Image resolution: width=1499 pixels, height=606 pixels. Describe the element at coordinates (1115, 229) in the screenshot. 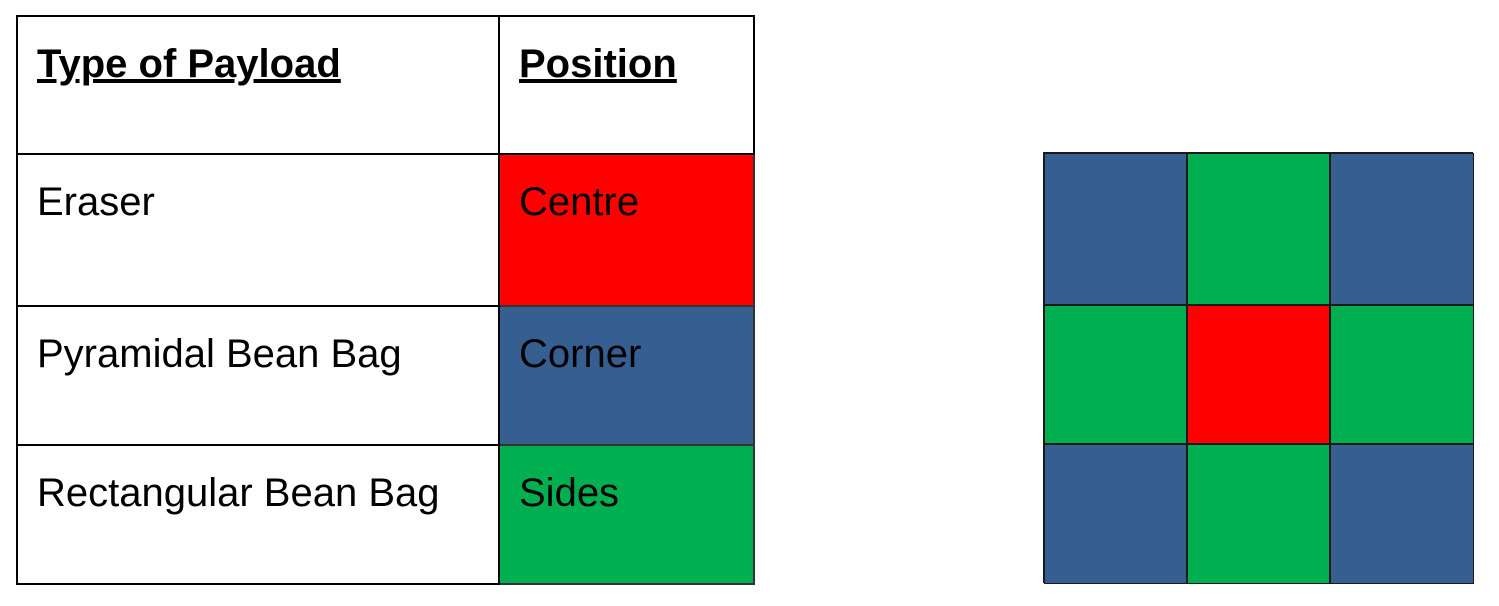

I see `grid-square-corner-r0c0` at that location.